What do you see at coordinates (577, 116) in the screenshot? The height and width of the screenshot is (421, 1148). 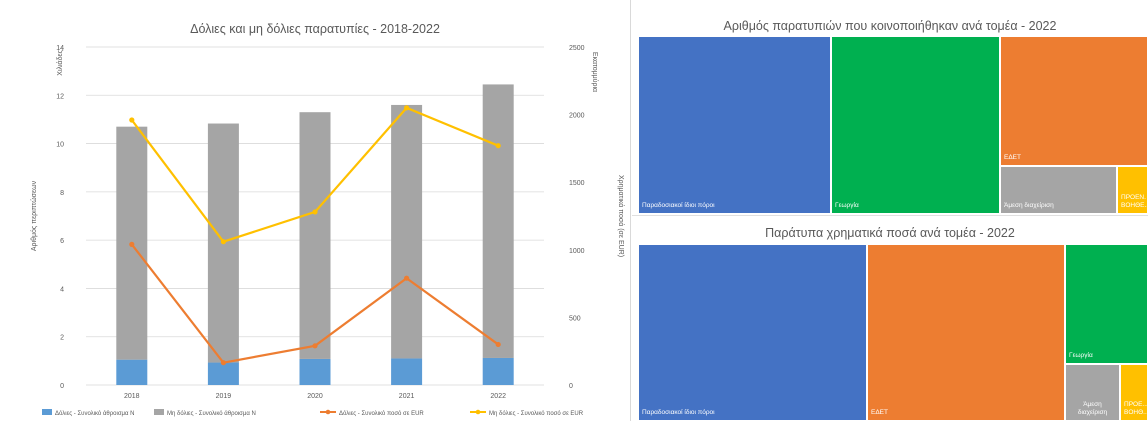 I see `y2-tick-label: 2000` at bounding box center [577, 116].